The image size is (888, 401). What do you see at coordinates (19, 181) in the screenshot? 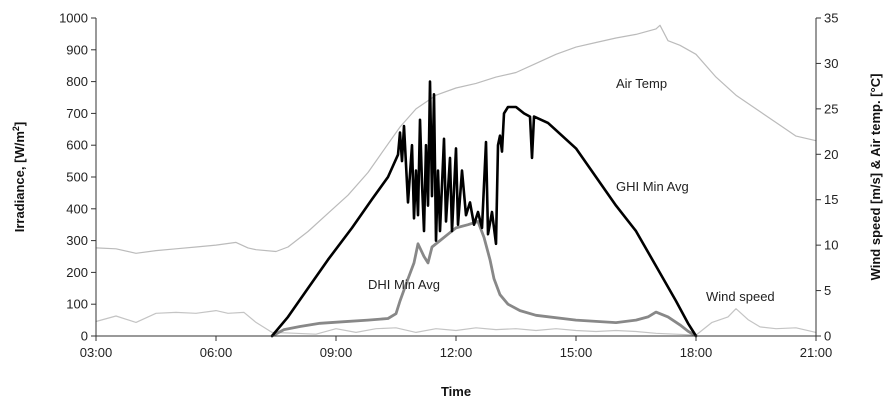
I see `left-axis-title-main: Irradiance, [W/m` at bounding box center [19, 181].